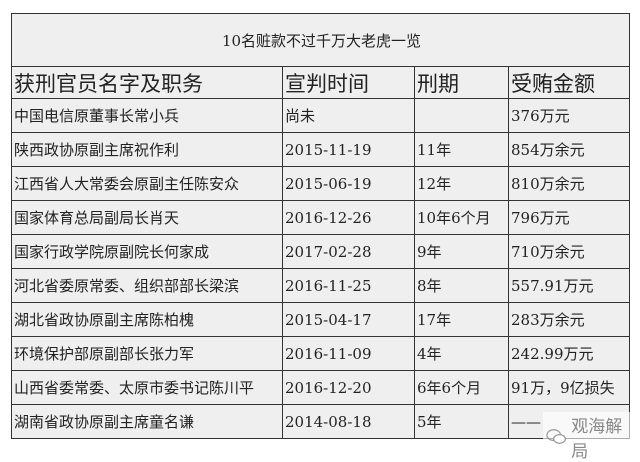 The image size is (640, 462). Describe the element at coordinates (147, 217) in the screenshot. I see `official-name: 国家体育总局副局长肖天` at that location.